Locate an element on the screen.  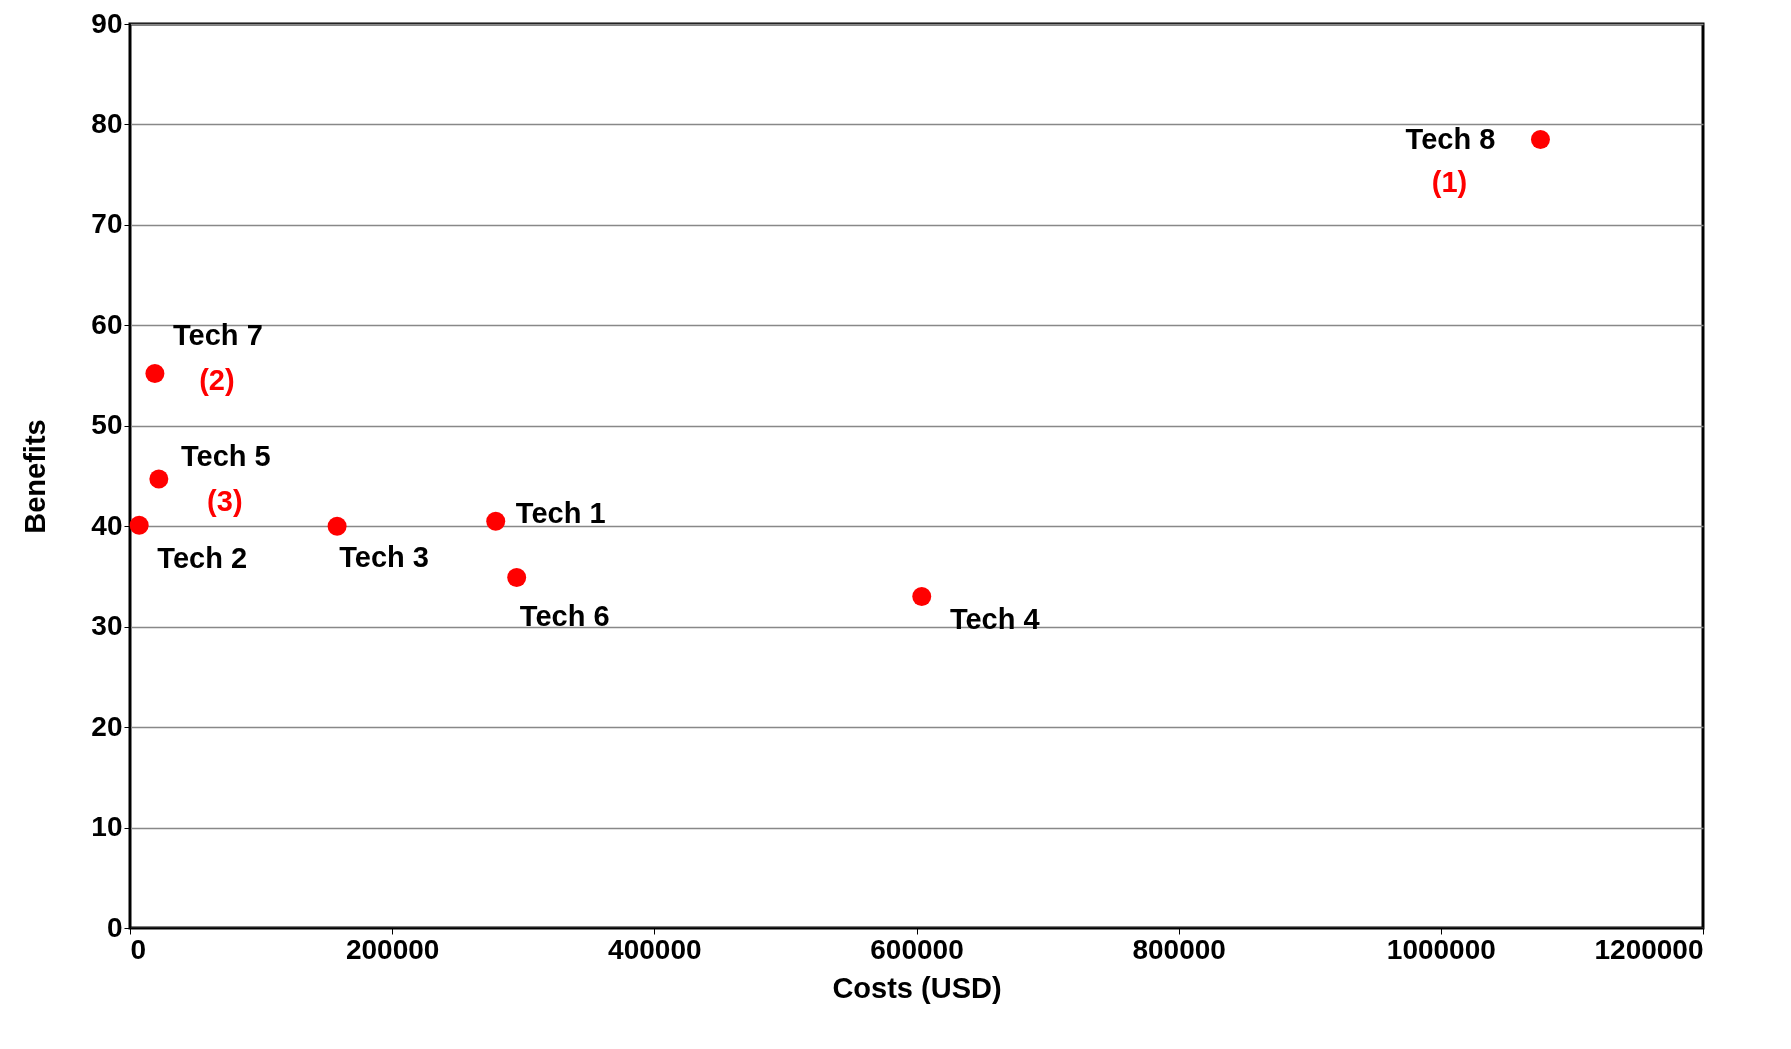
annotation: (3) is located at coordinates (225, 501).